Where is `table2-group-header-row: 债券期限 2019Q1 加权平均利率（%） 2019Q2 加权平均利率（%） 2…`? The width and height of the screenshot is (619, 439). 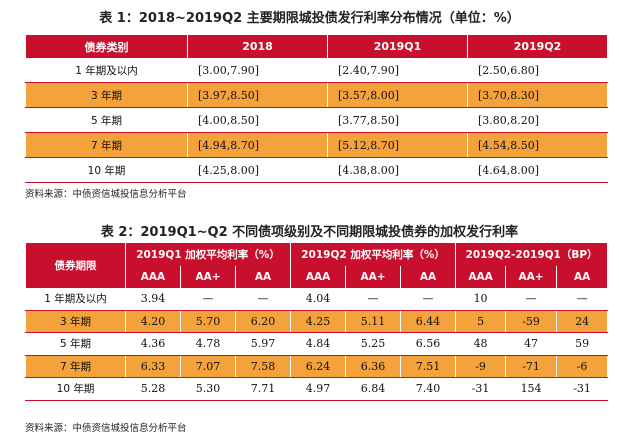
table2-group-header-row: 债券期限 2019Q1 加权平均利率（%） 2019Q2 加权平均利率（%） 2… is located at coordinates (317, 265).